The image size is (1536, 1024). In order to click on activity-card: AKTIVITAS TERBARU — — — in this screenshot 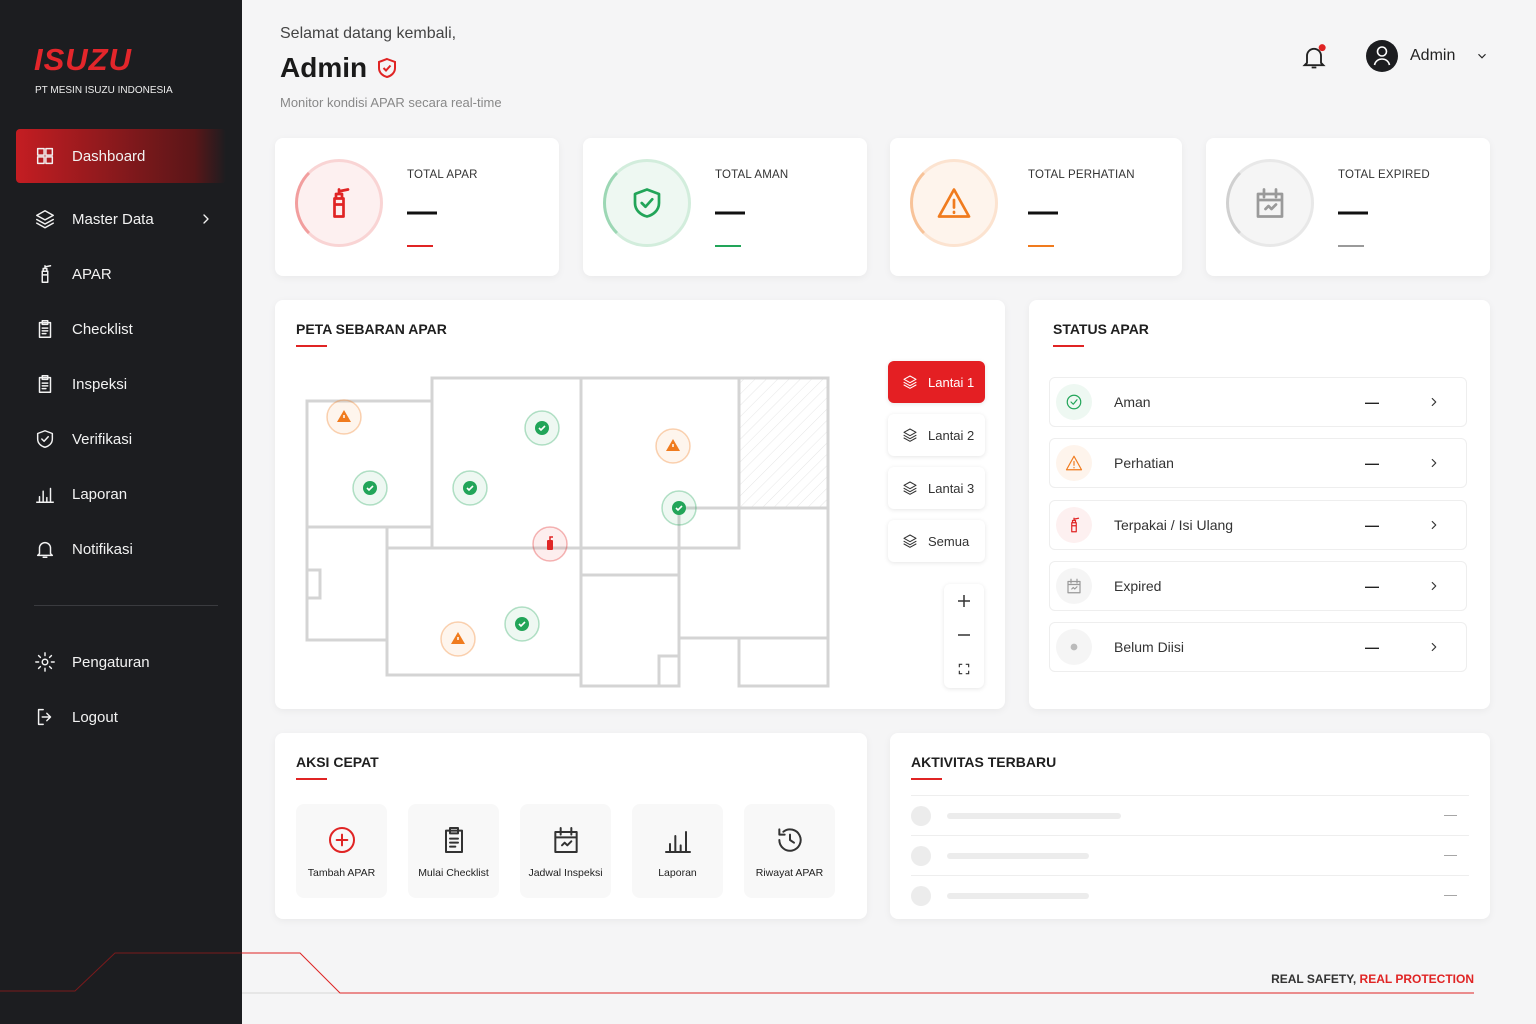, I will do `click(1190, 826)`.